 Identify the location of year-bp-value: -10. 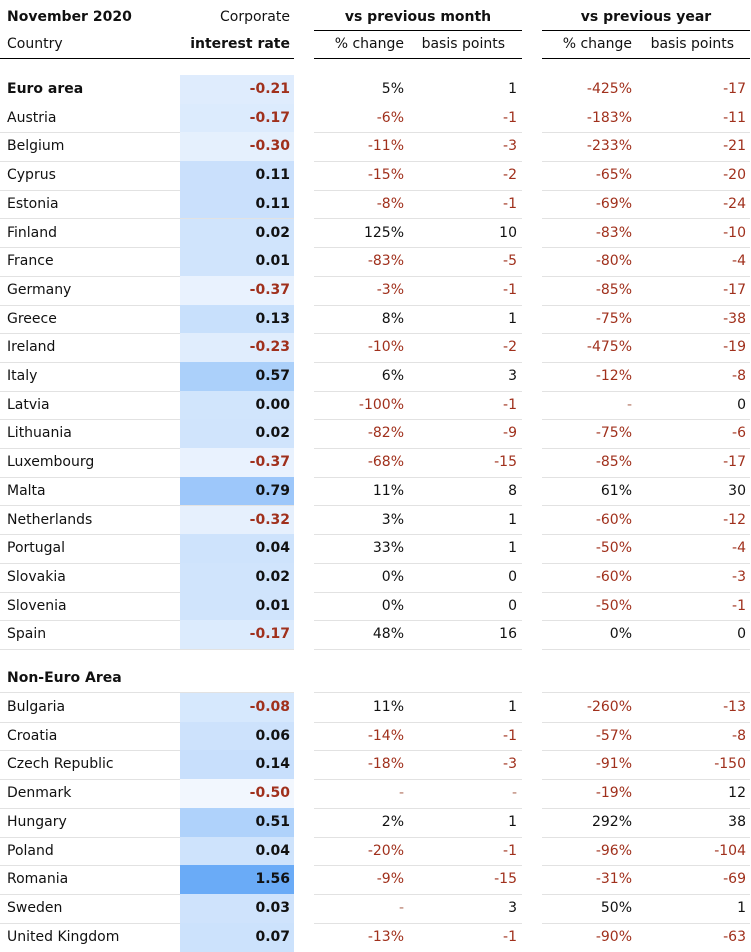
(734, 232).